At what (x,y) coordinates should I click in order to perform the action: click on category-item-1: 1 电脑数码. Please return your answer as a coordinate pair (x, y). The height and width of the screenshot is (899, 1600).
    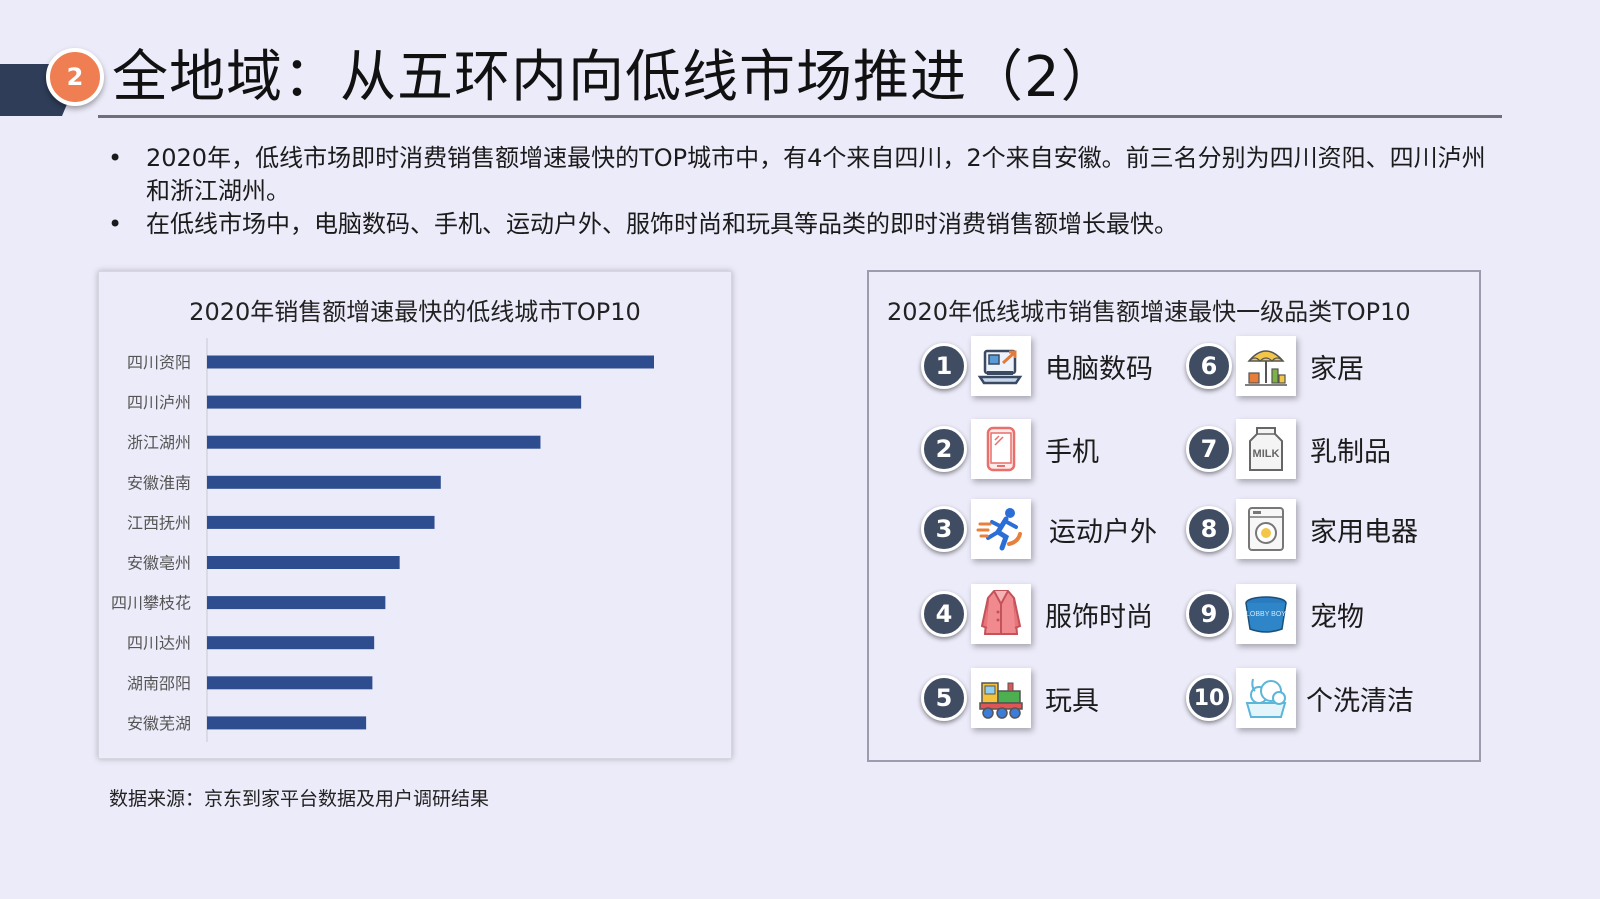
    Looking at the image, I should click on (1037, 366).